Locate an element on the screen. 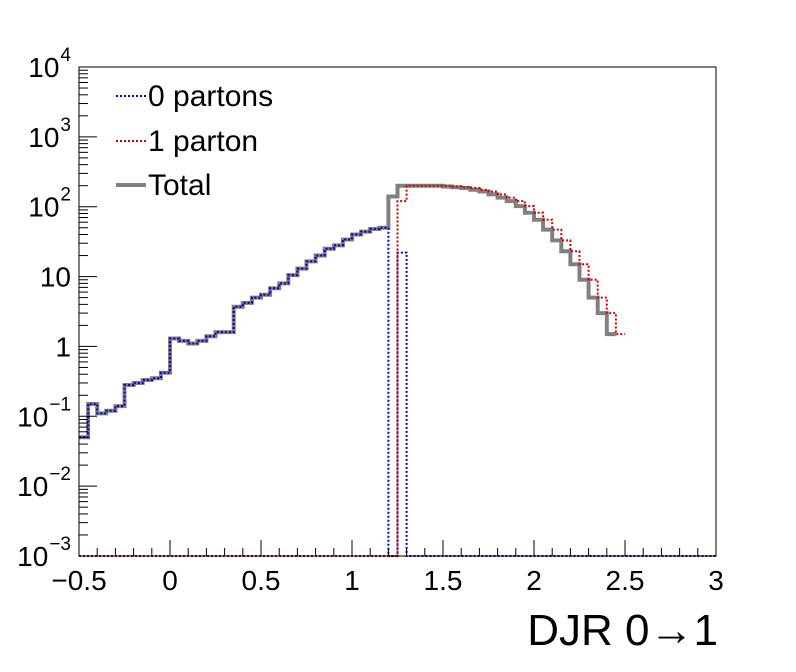  legend-label-total: Total is located at coordinates (179, 185).